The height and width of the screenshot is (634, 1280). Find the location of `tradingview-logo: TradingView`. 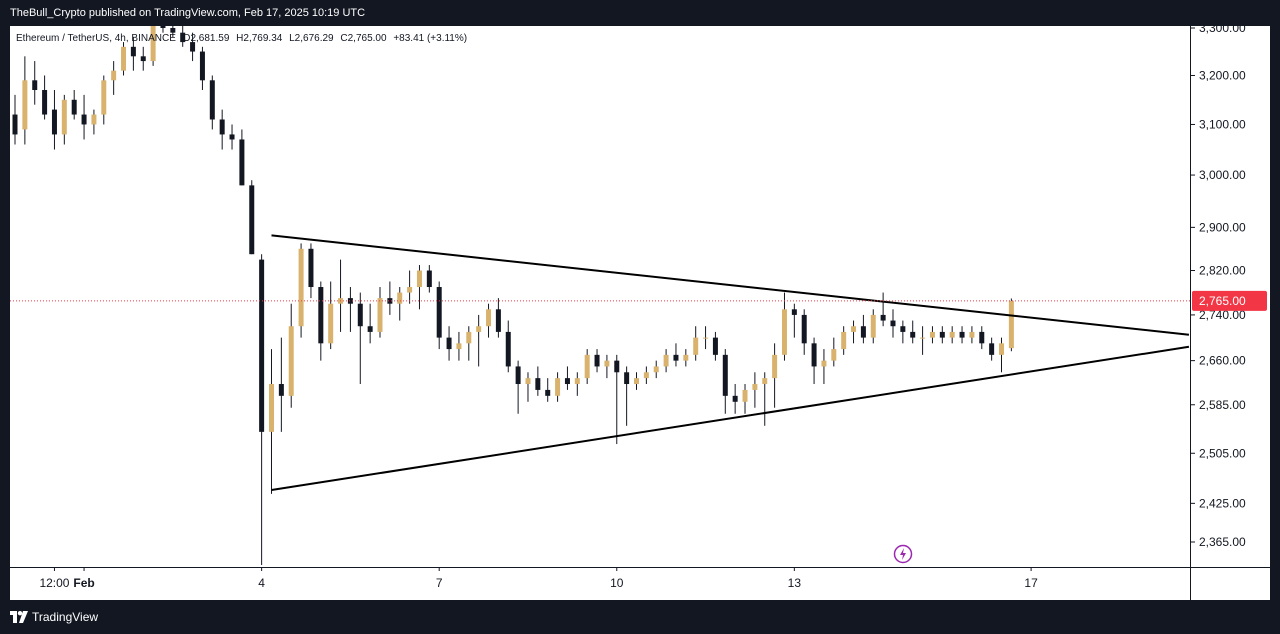

tradingview-logo: TradingView is located at coordinates (54, 617).